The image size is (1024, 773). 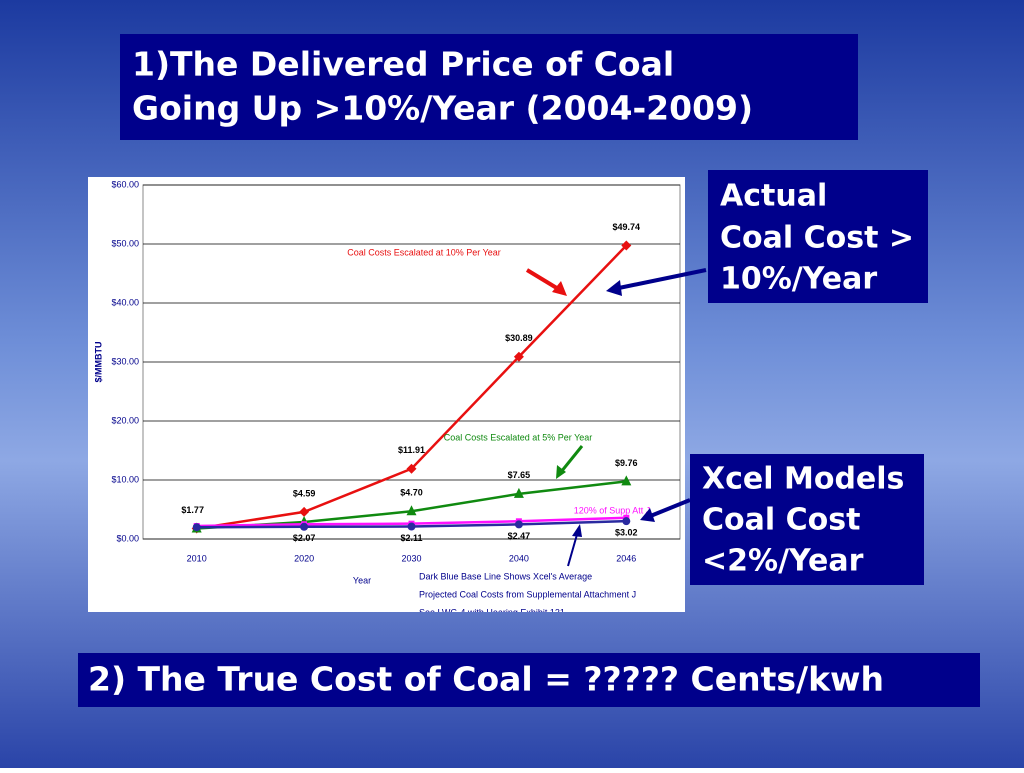 I want to click on x-axis-label: Year, so click(x=362, y=580).